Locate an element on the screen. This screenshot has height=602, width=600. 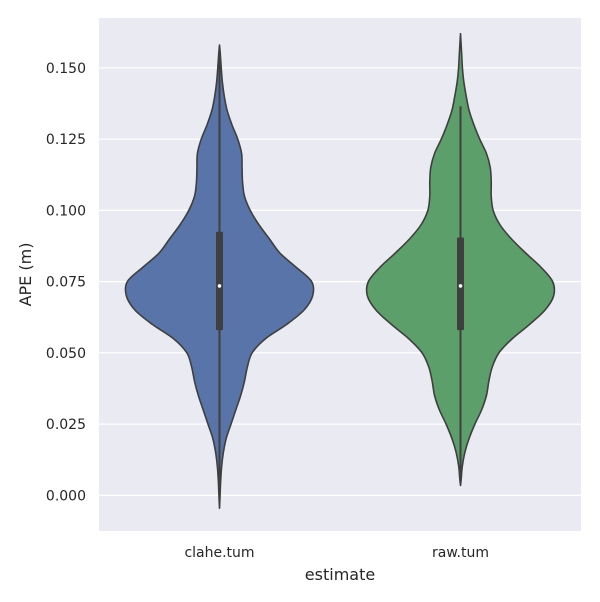
y-tick-label: 0.025 is located at coordinates (66, 425).